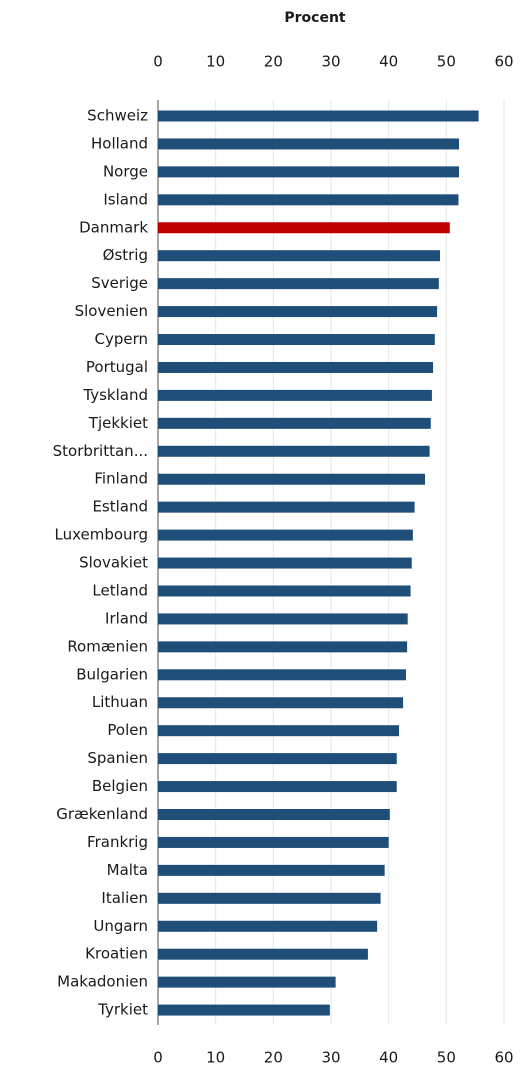 The width and height of the screenshot is (521, 1079). Describe the element at coordinates (107, 646) in the screenshot. I see `y-tick-label: Romænien` at that location.